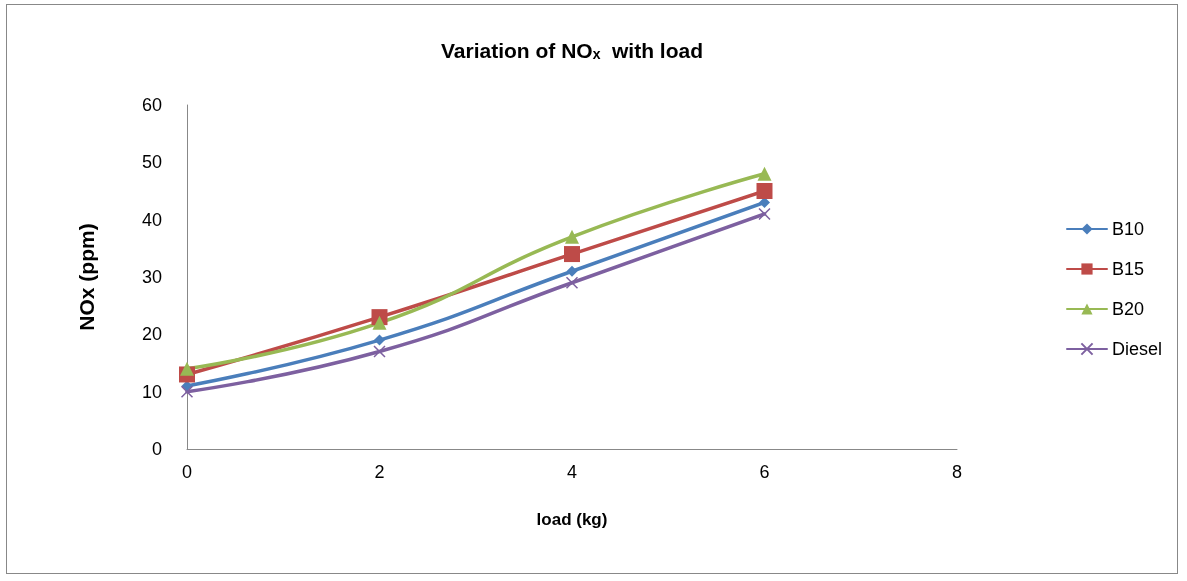 The width and height of the screenshot is (1187, 581). I want to click on x-tick-label: 6, so click(764, 472).